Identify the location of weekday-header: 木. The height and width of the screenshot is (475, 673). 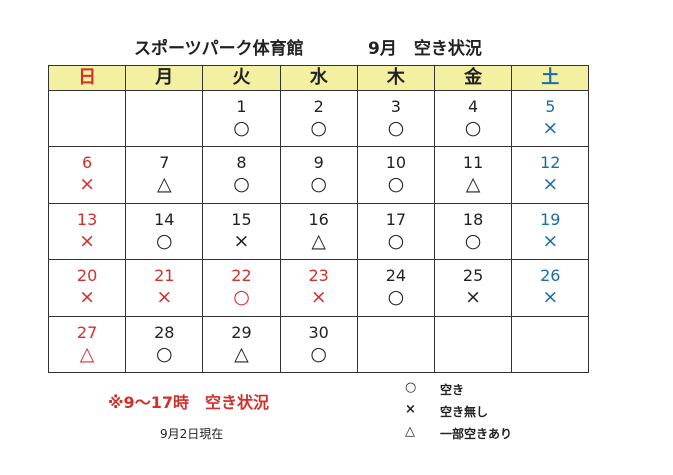
(395, 78).